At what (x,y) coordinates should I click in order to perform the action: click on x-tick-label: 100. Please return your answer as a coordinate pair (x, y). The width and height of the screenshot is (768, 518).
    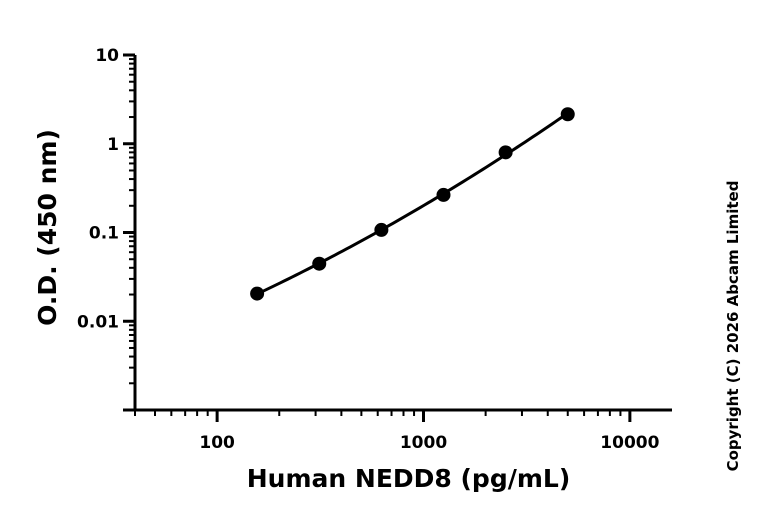
    Looking at the image, I should click on (217, 443).